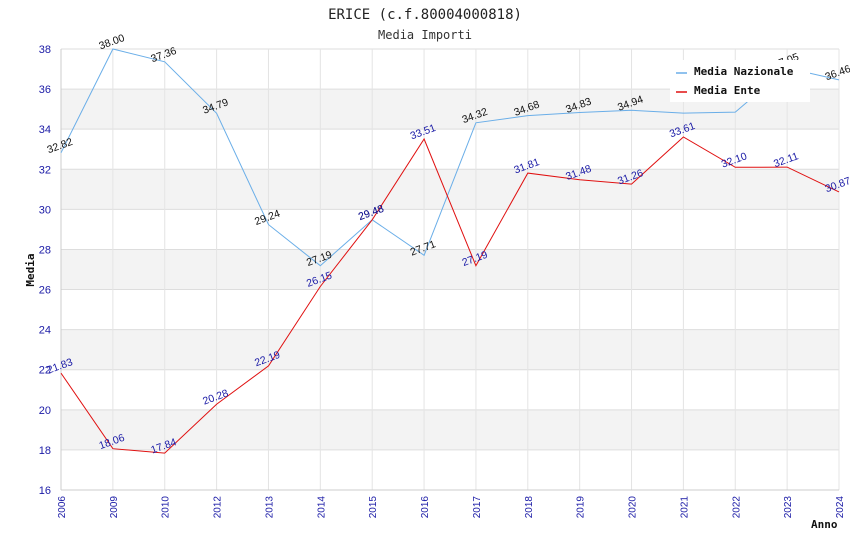 The image size is (850, 550). Describe the element at coordinates (633, 507) in the screenshot. I see `x-tick-label: 2020` at that location.